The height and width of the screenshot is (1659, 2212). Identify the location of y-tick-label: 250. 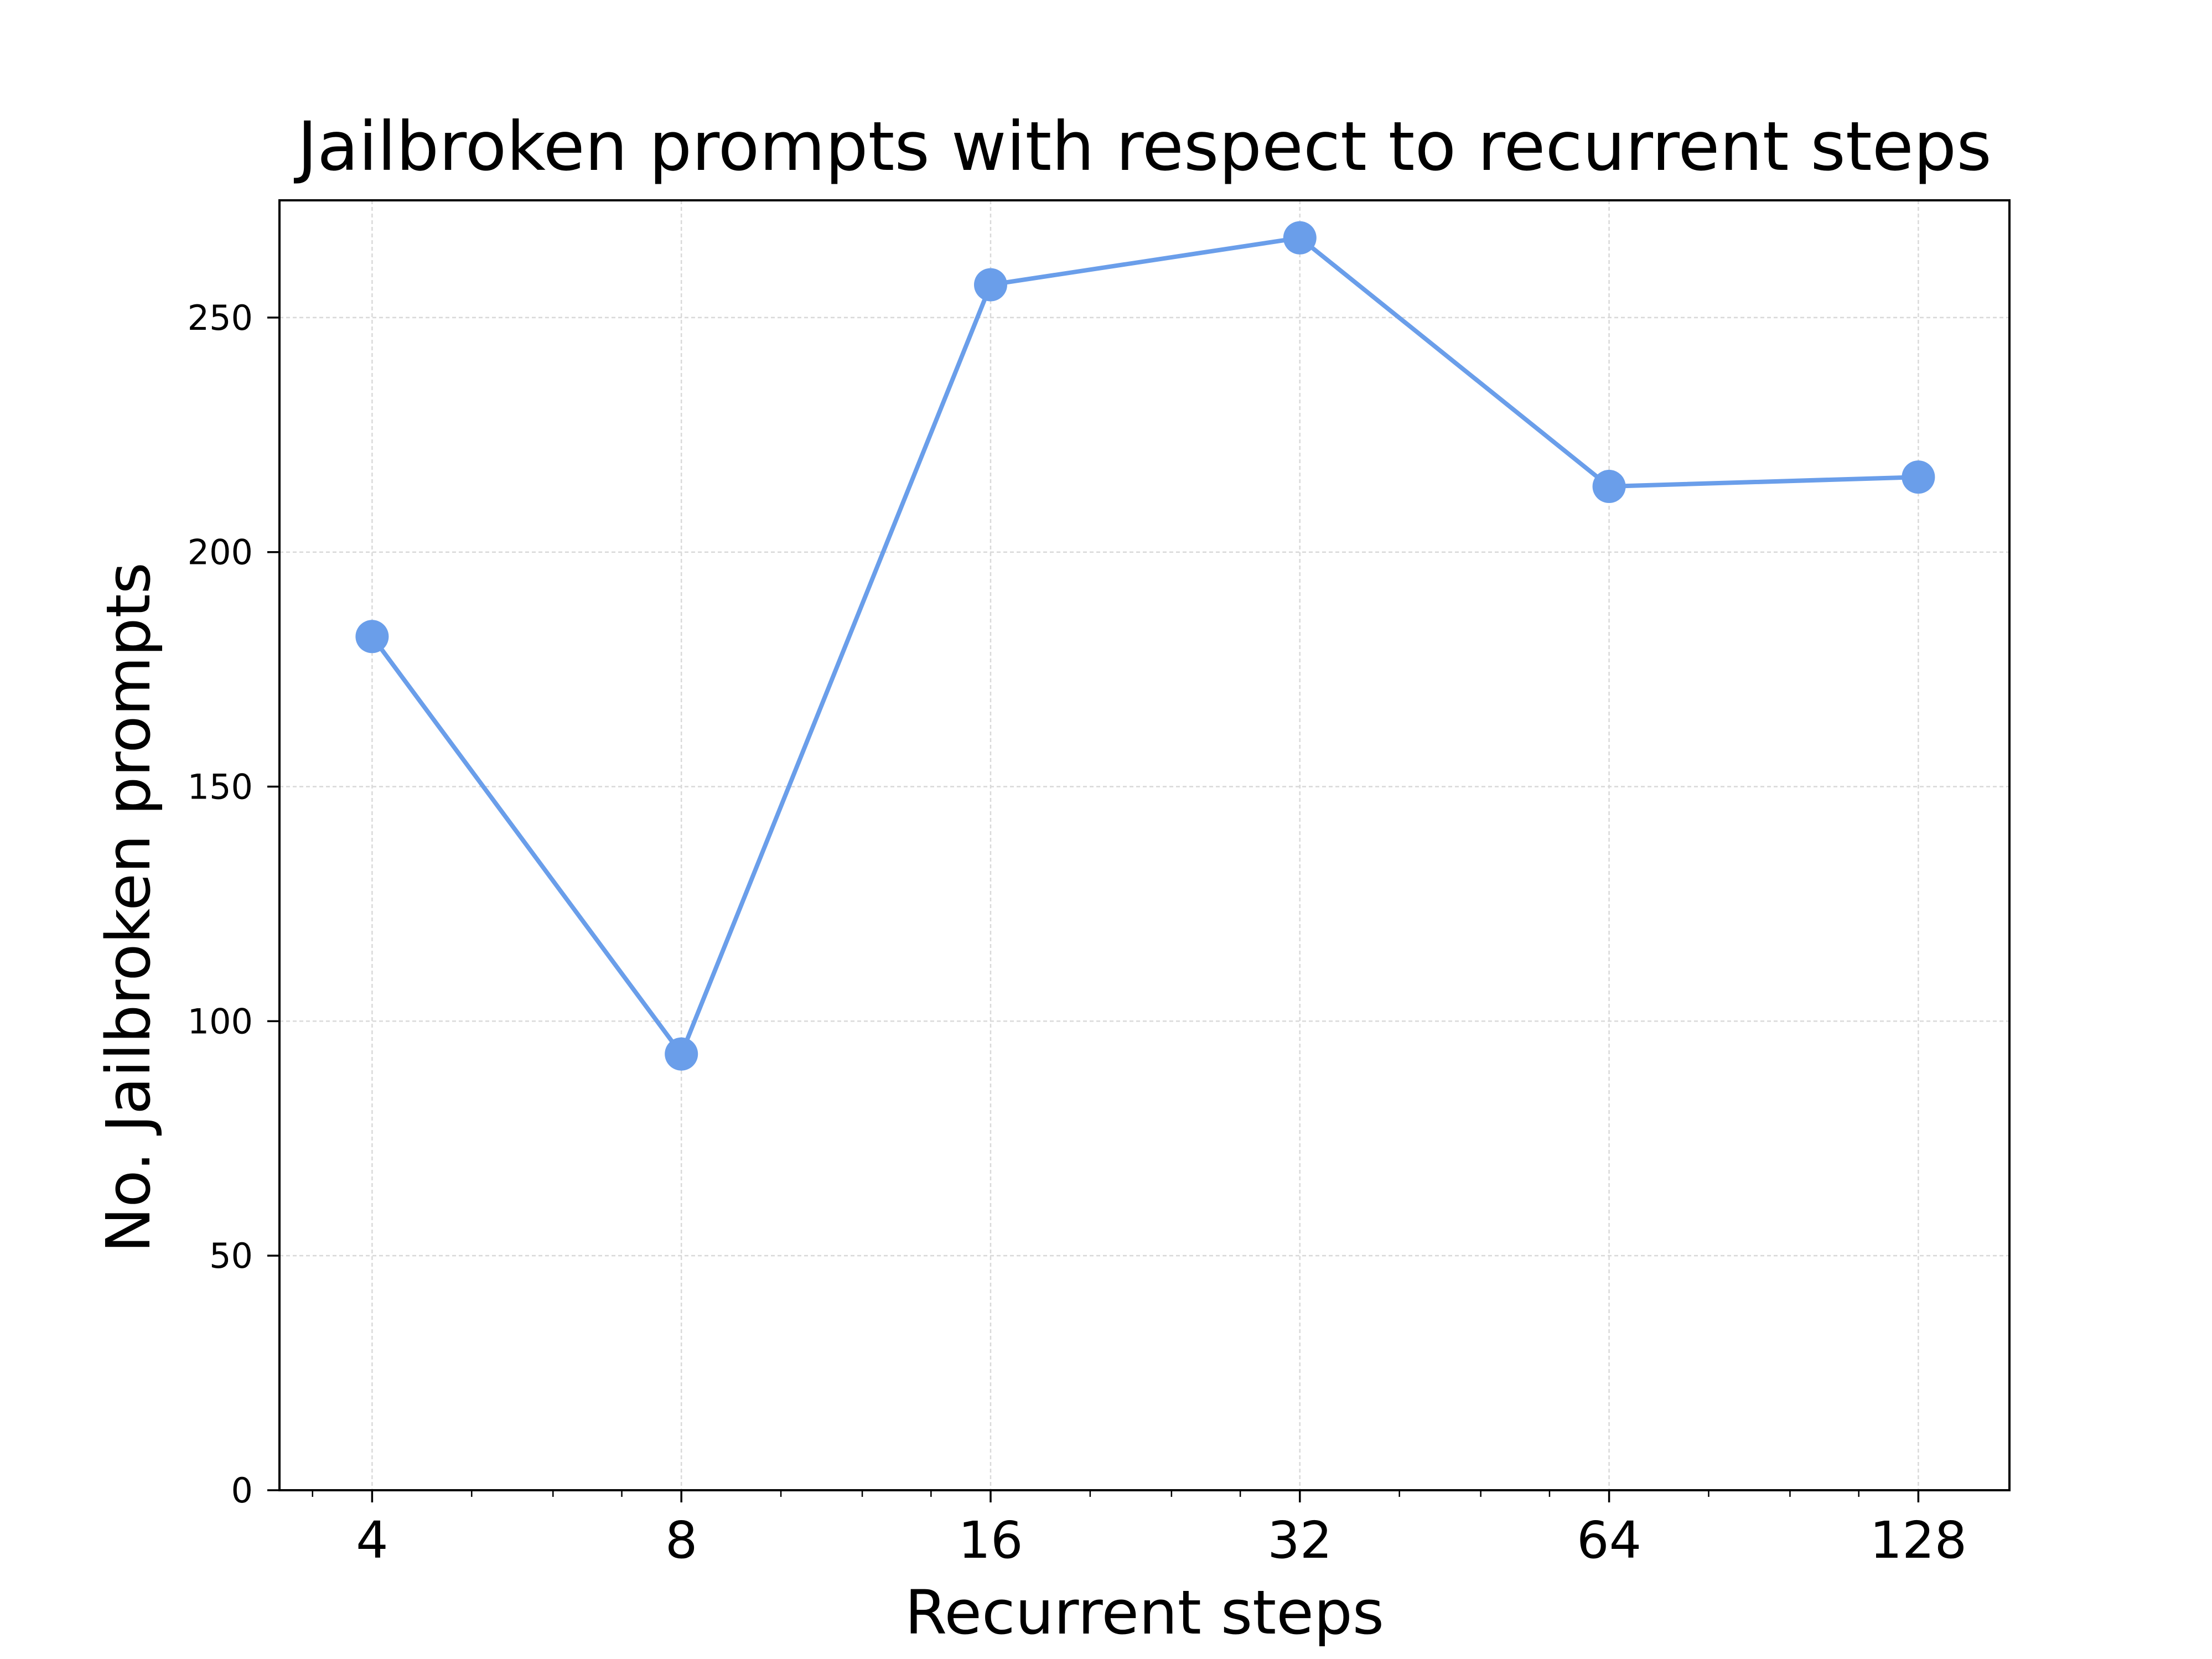
(220, 318).